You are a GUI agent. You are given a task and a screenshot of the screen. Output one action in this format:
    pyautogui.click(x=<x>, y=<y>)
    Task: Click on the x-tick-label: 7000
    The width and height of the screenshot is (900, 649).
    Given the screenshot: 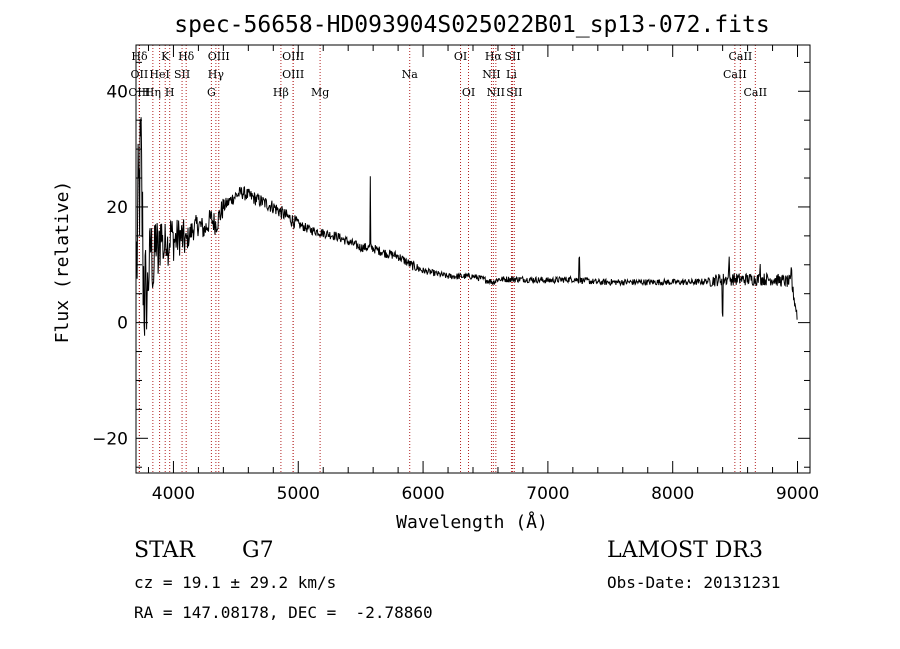 What is the action you would take?
    pyautogui.click(x=547, y=494)
    